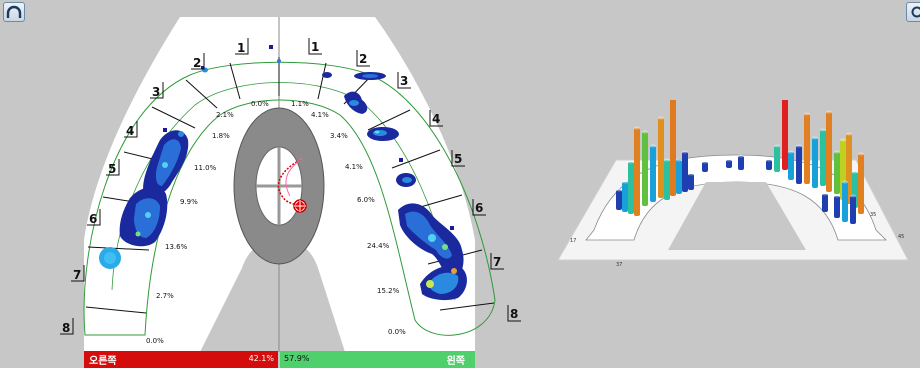  What do you see at coordinates (366, 200) in the screenshot?
I see `tooth-percent: 6.0%` at bounding box center [366, 200].